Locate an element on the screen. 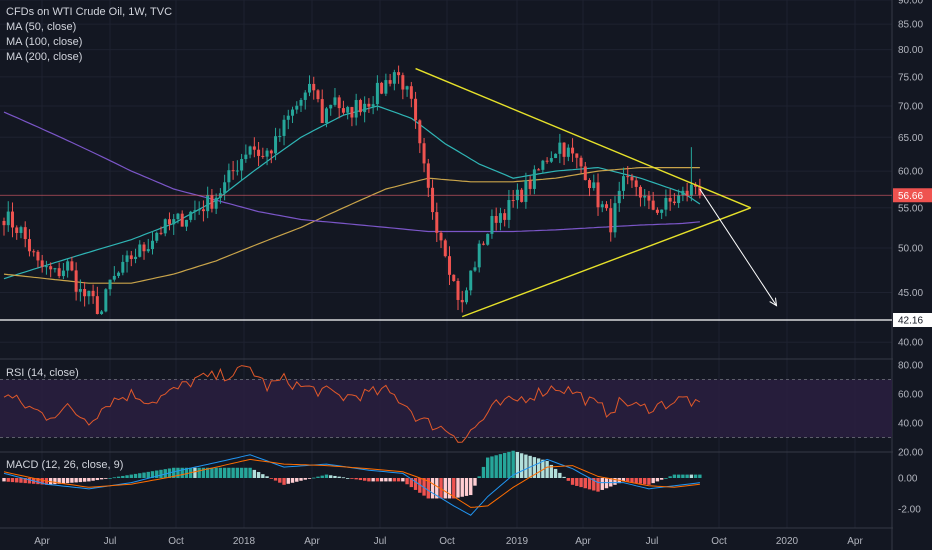 The image size is (932, 550). price-tick-label: 45.00 is located at coordinates (910, 293).